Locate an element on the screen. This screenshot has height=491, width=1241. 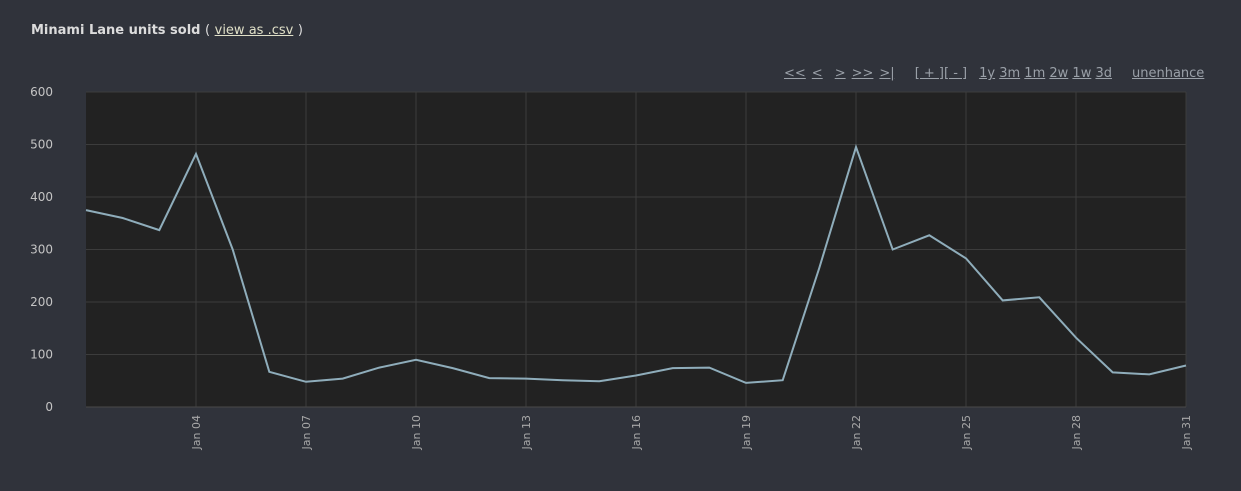
view-csv-link: view as .csv is located at coordinates (254, 30).